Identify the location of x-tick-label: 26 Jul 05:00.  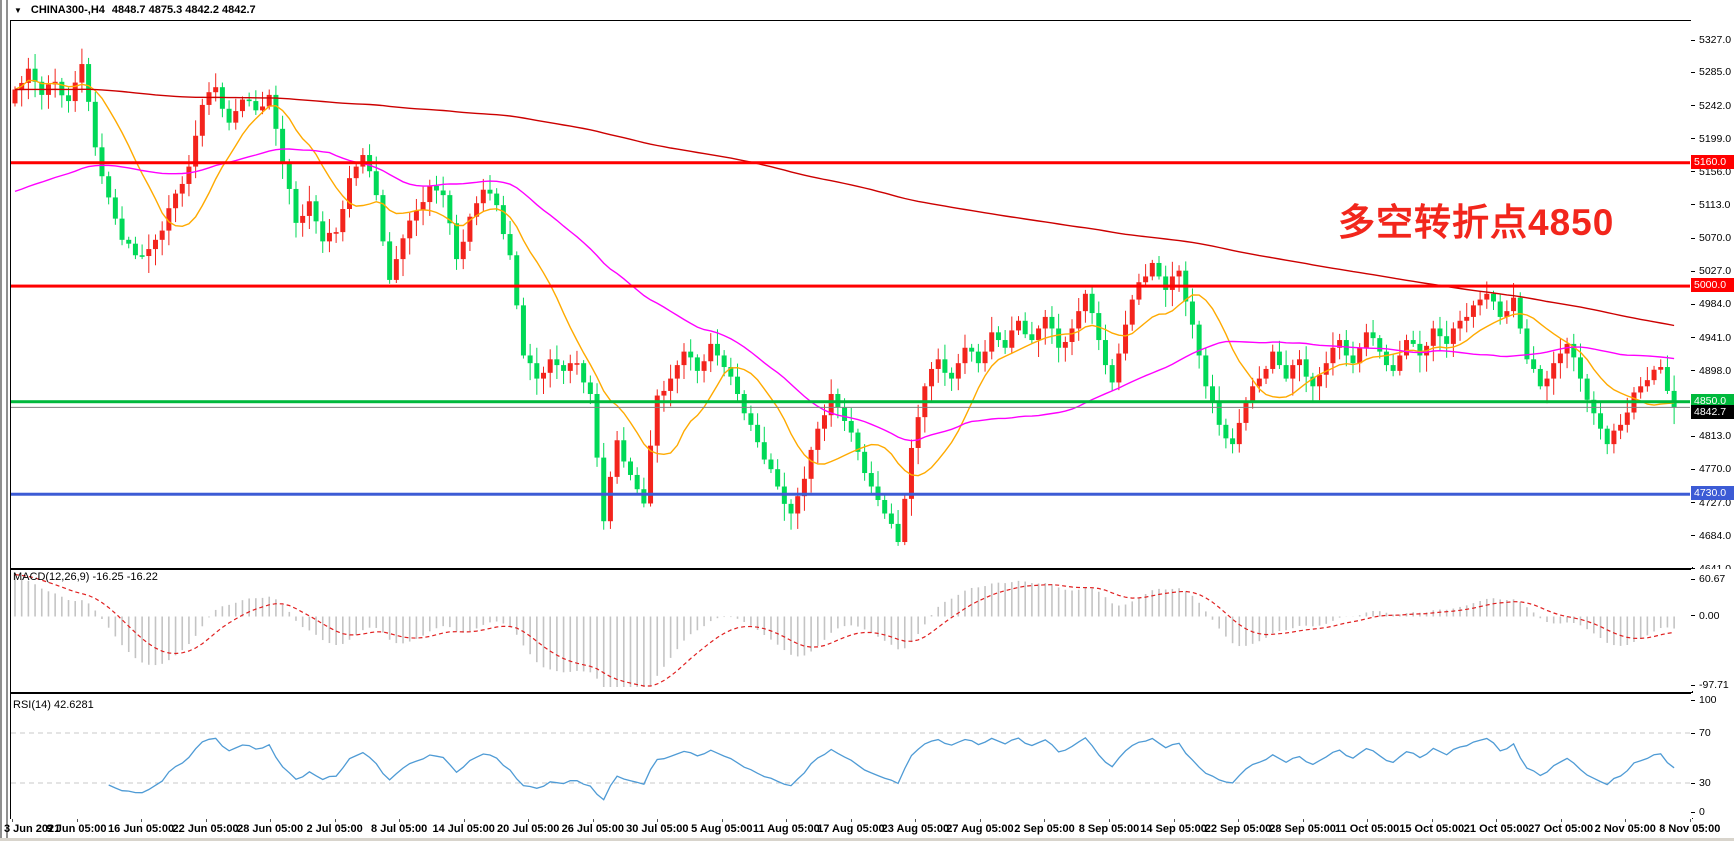
(592, 829).